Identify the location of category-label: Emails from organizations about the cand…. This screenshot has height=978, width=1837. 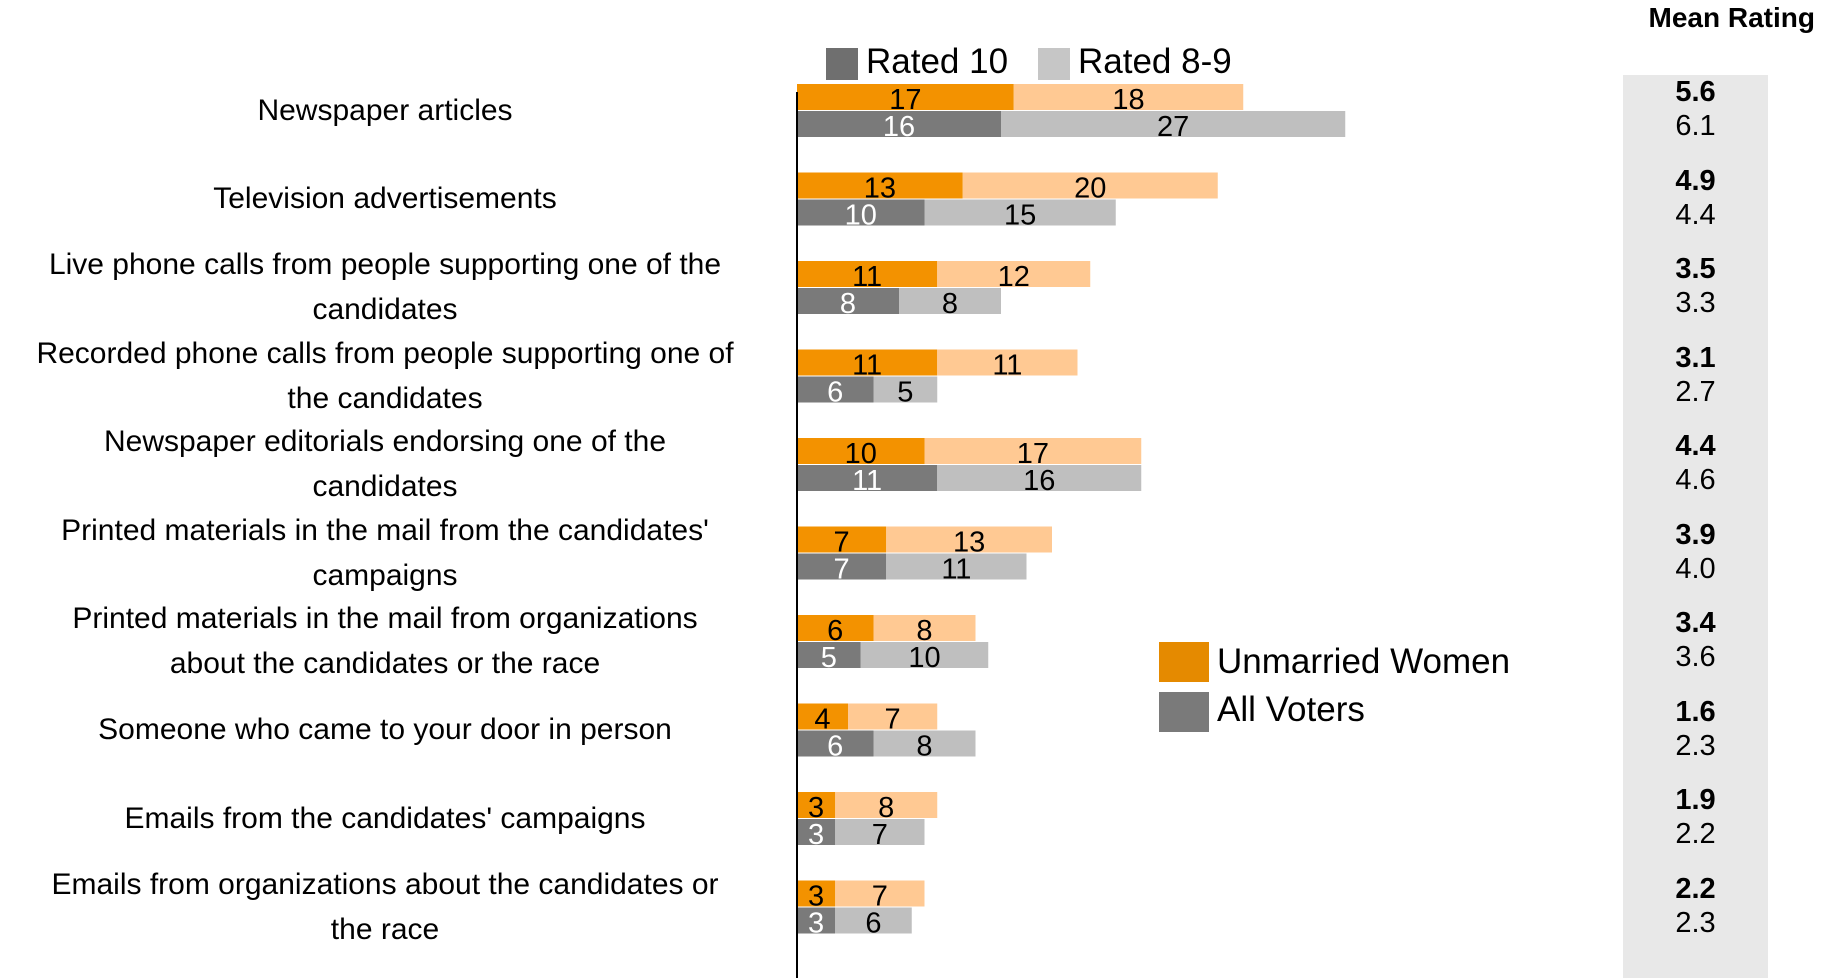
(385, 907).